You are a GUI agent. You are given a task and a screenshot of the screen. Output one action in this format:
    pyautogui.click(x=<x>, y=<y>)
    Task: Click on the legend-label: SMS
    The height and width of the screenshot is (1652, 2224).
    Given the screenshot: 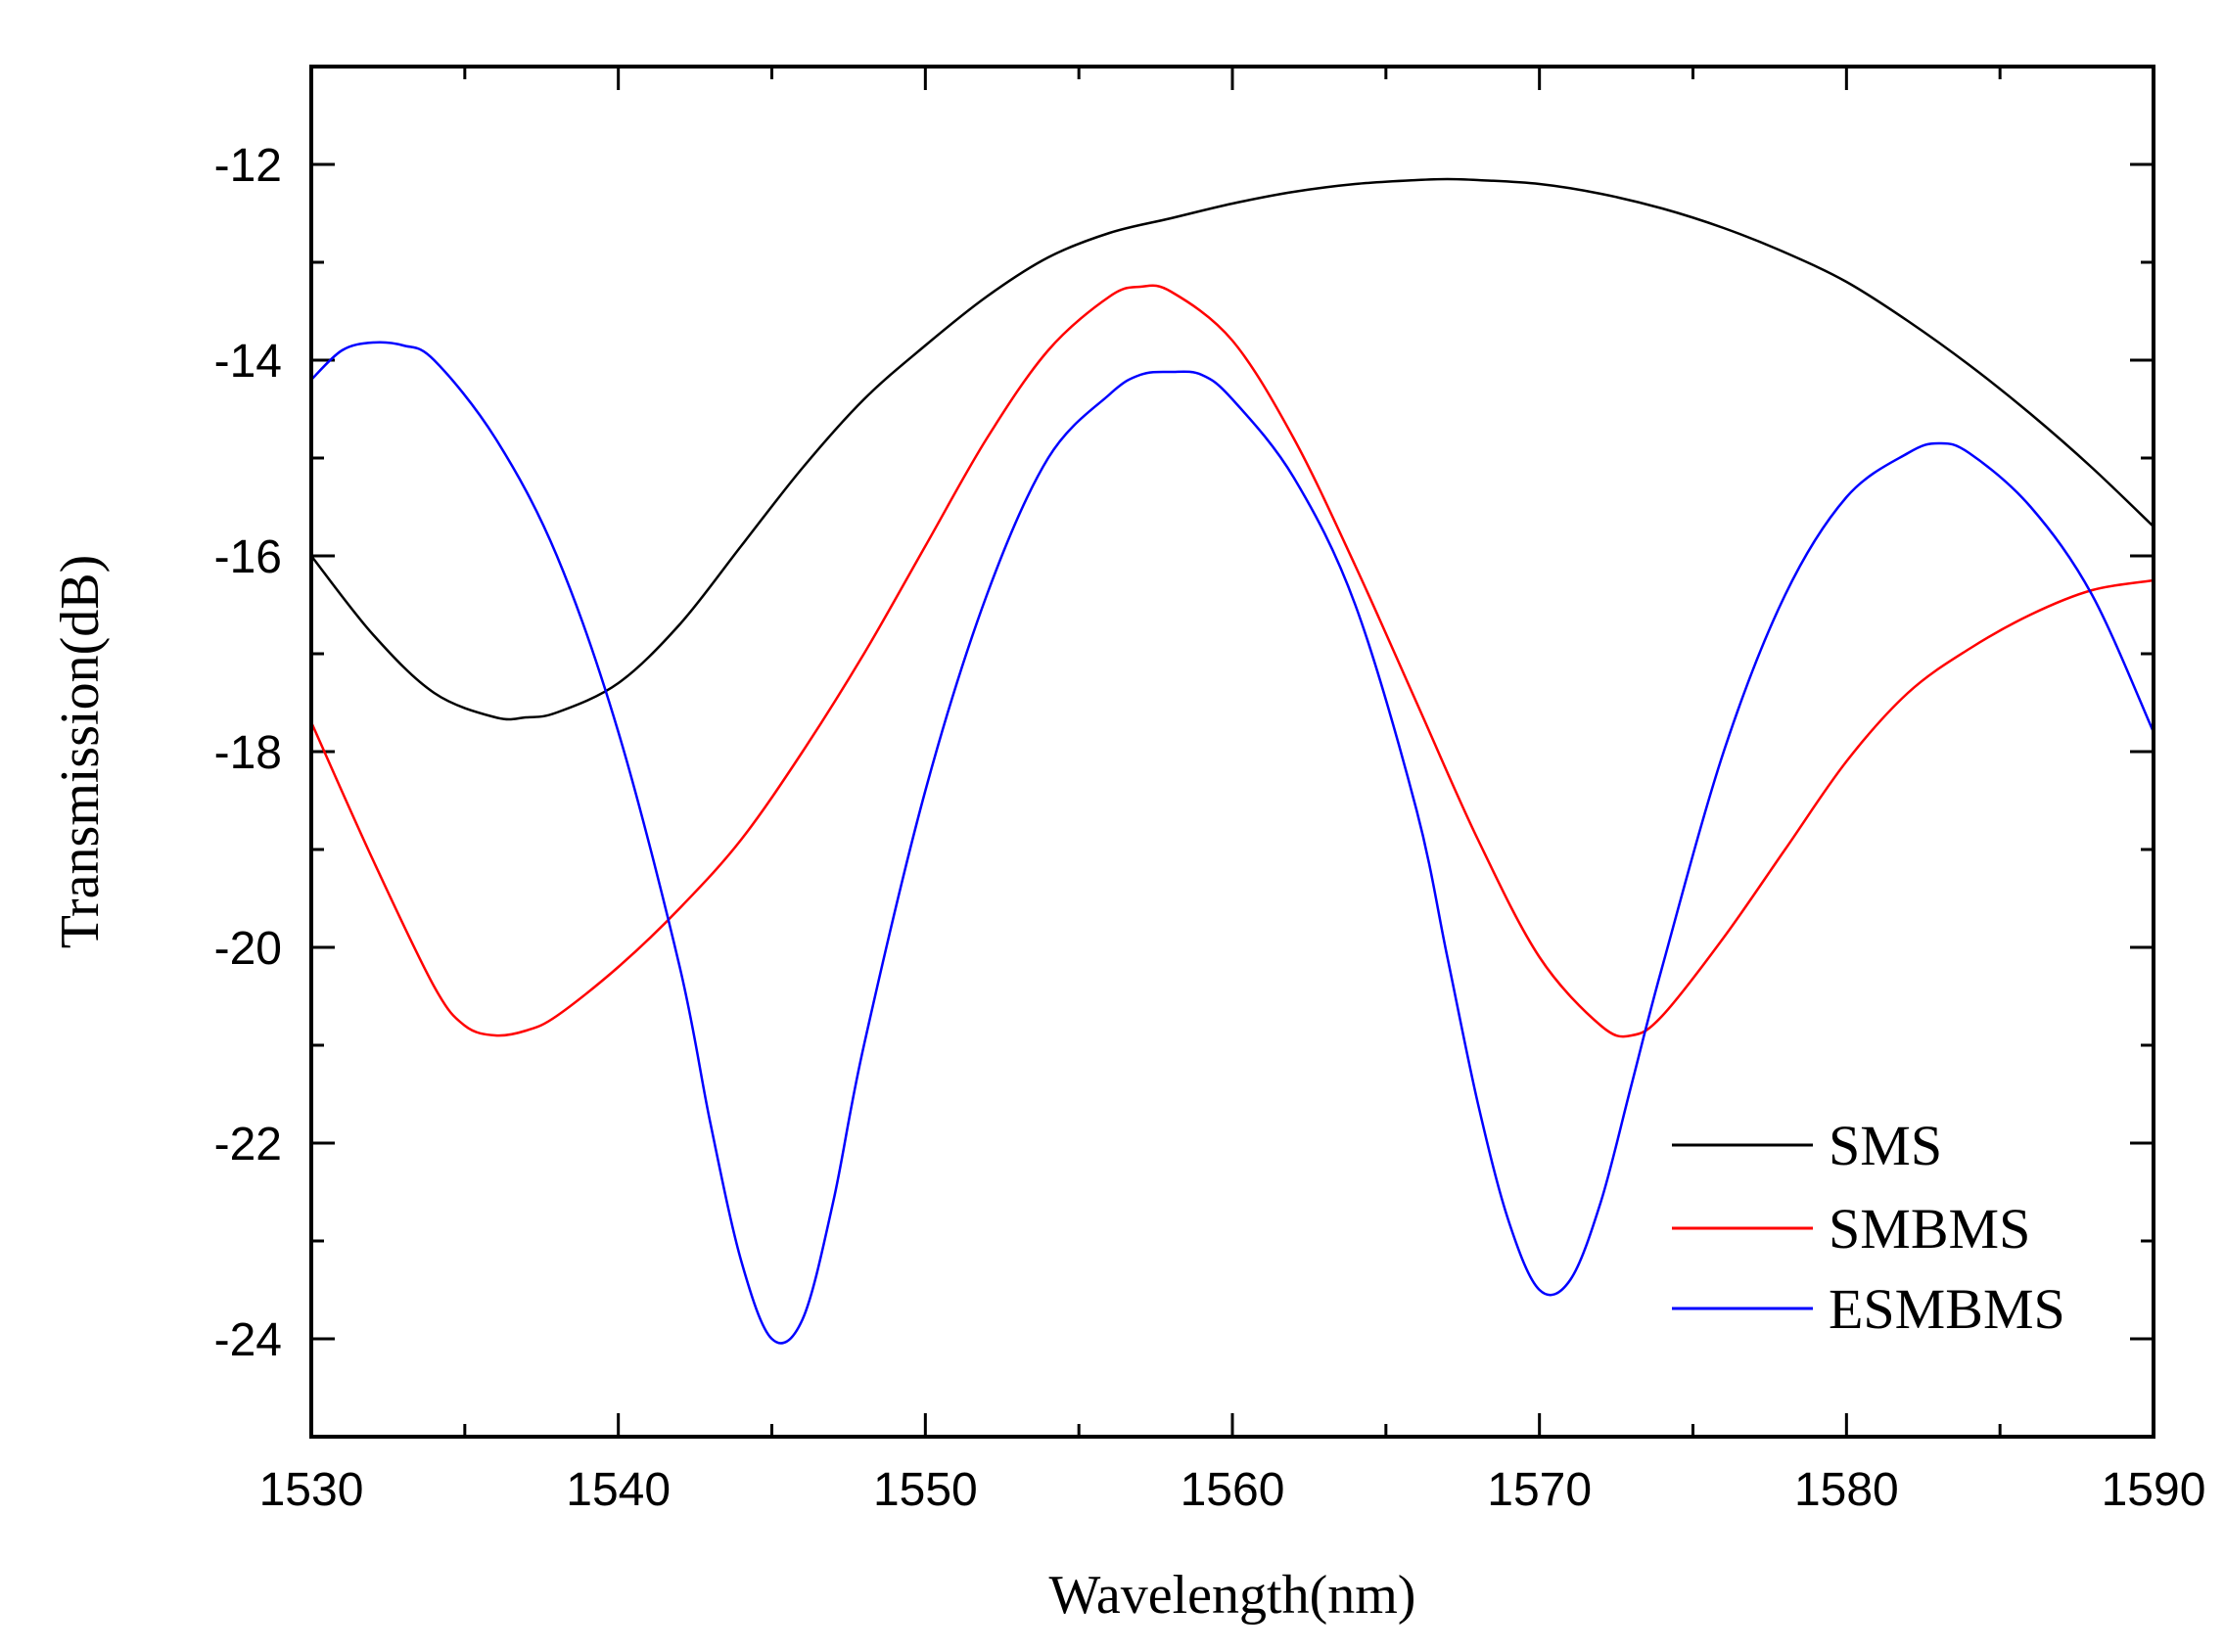 What is the action you would take?
    pyautogui.click(x=1886, y=1145)
    